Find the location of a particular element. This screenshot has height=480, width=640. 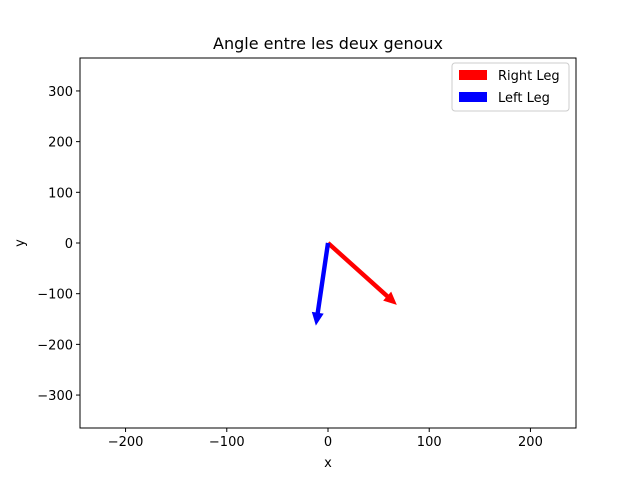

y-tick-label: −300 is located at coordinates (55, 396).